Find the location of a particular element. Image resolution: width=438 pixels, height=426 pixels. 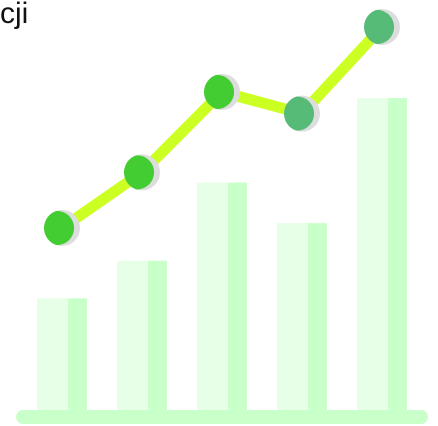

clipped-caption: cji is located at coordinates (14, 15).